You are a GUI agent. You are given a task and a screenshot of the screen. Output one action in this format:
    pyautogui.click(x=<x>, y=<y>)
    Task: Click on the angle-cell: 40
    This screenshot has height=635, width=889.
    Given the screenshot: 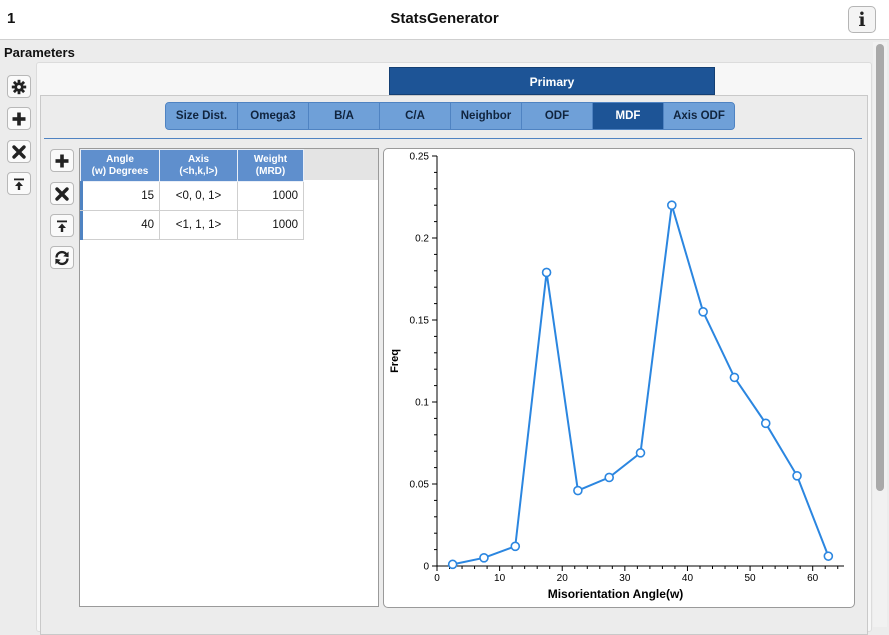 What is the action you would take?
    pyautogui.click(x=120, y=225)
    